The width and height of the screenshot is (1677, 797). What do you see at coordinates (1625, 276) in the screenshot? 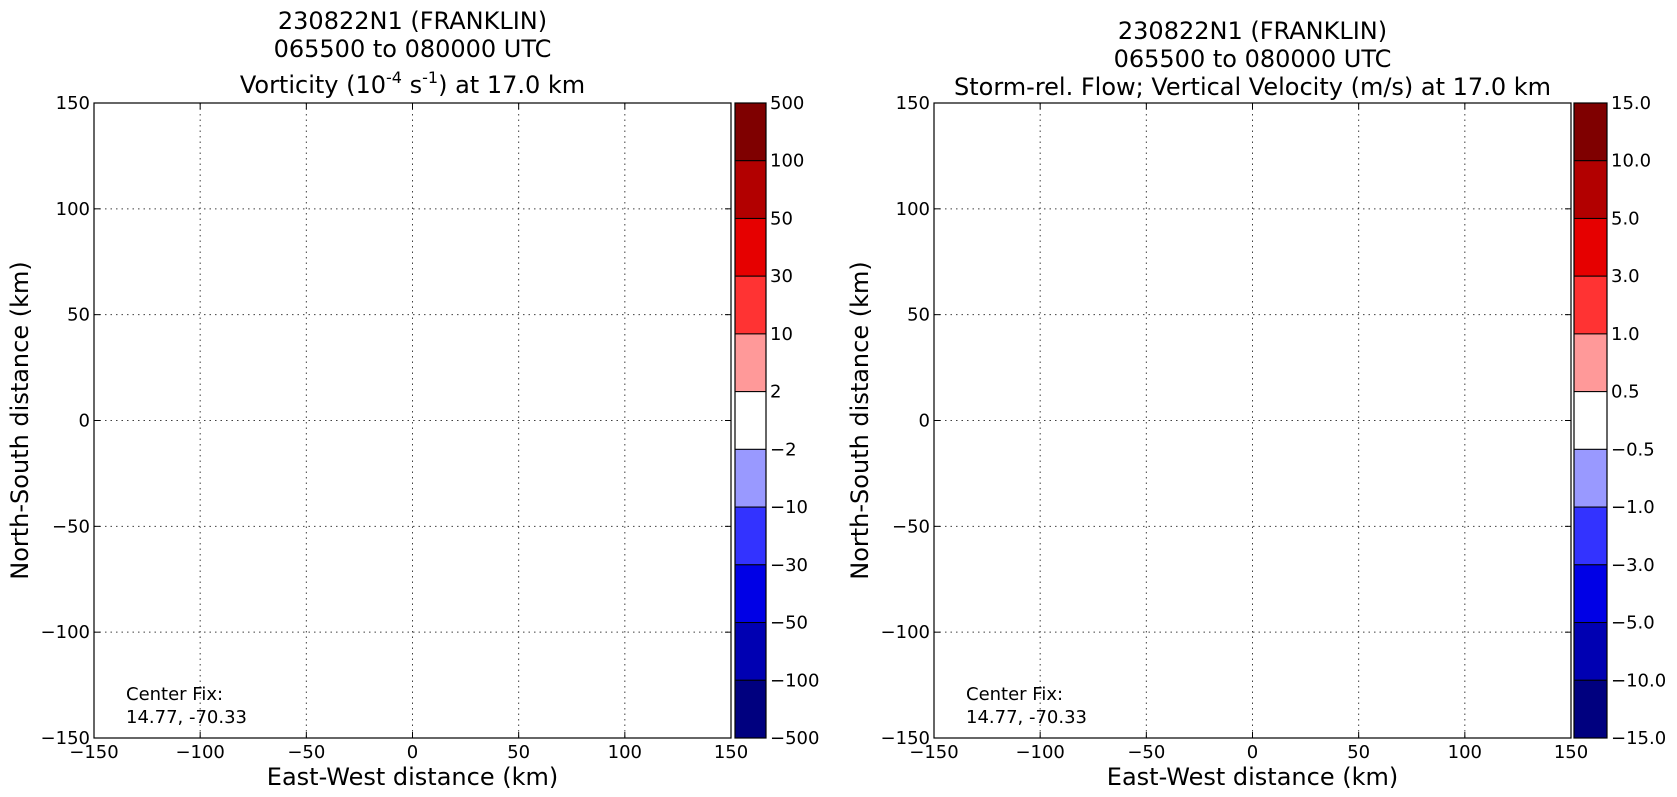
I see `colorbar-label: 3.0` at bounding box center [1625, 276].